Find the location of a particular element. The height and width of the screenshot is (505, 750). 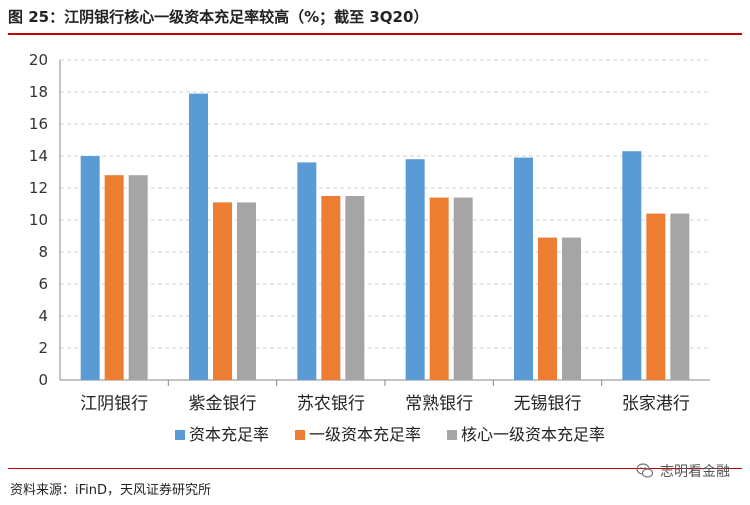

y-tick-label: 10 is located at coordinates (38, 220).